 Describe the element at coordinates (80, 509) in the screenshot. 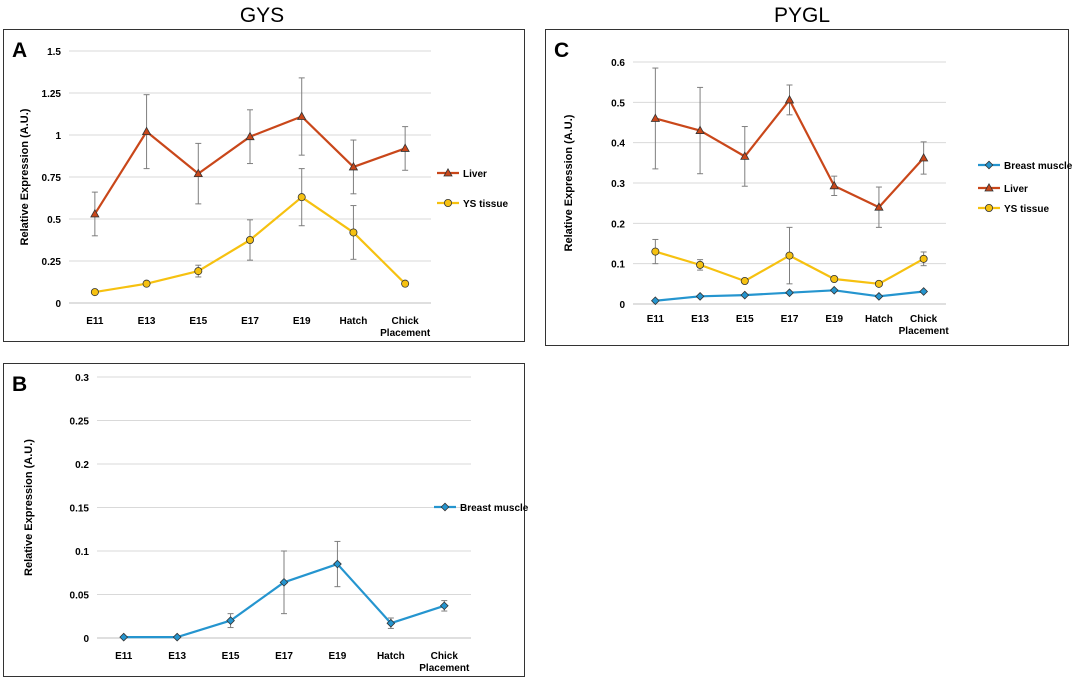

I see `y-tick-label: 0.15` at that location.